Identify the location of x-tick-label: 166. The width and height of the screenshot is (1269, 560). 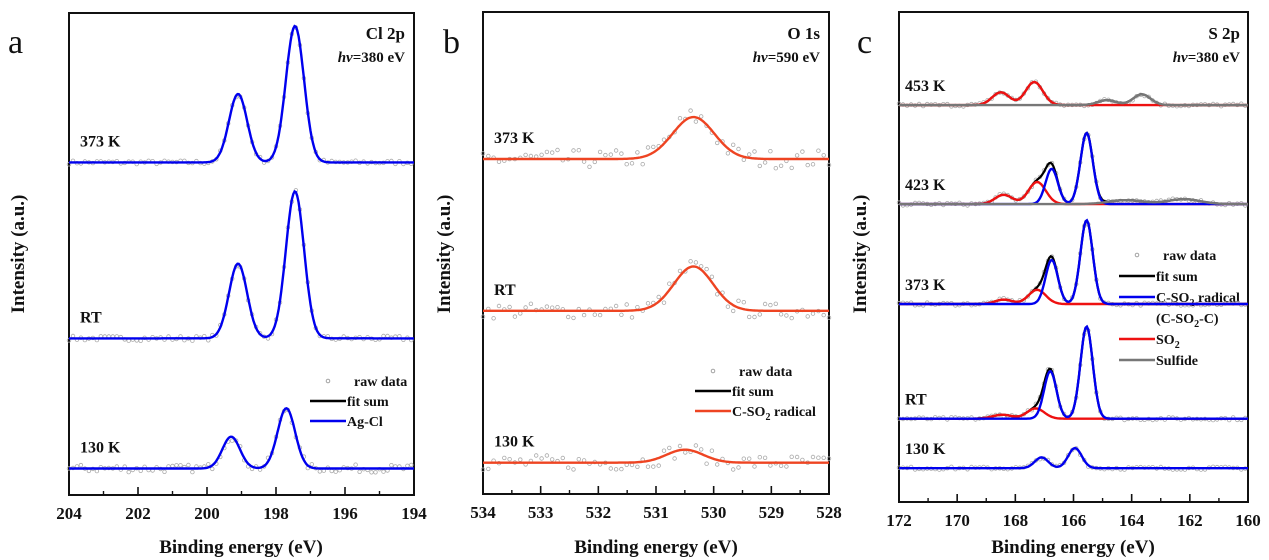
(1074, 520).